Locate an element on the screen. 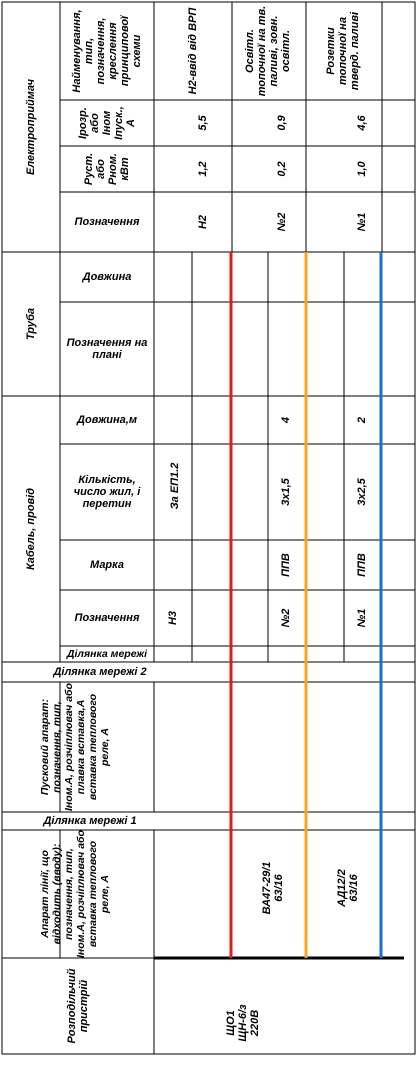  line-2-current: 4,6 is located at coordinates (362, 123).